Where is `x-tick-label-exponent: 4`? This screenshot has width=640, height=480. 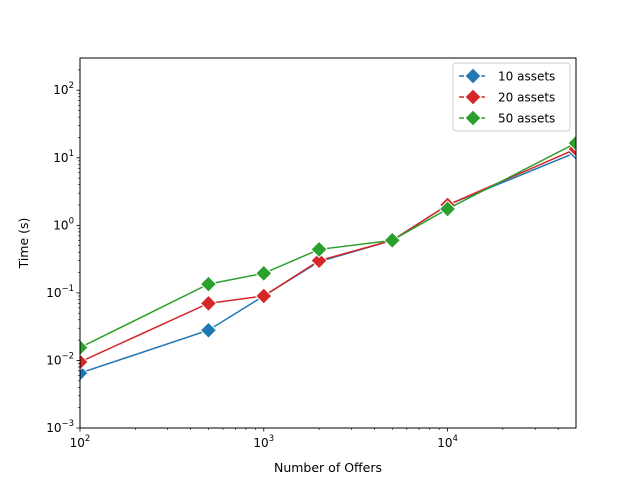
x-tick-label-exponent: 4 is located at coordinates (454, 439).